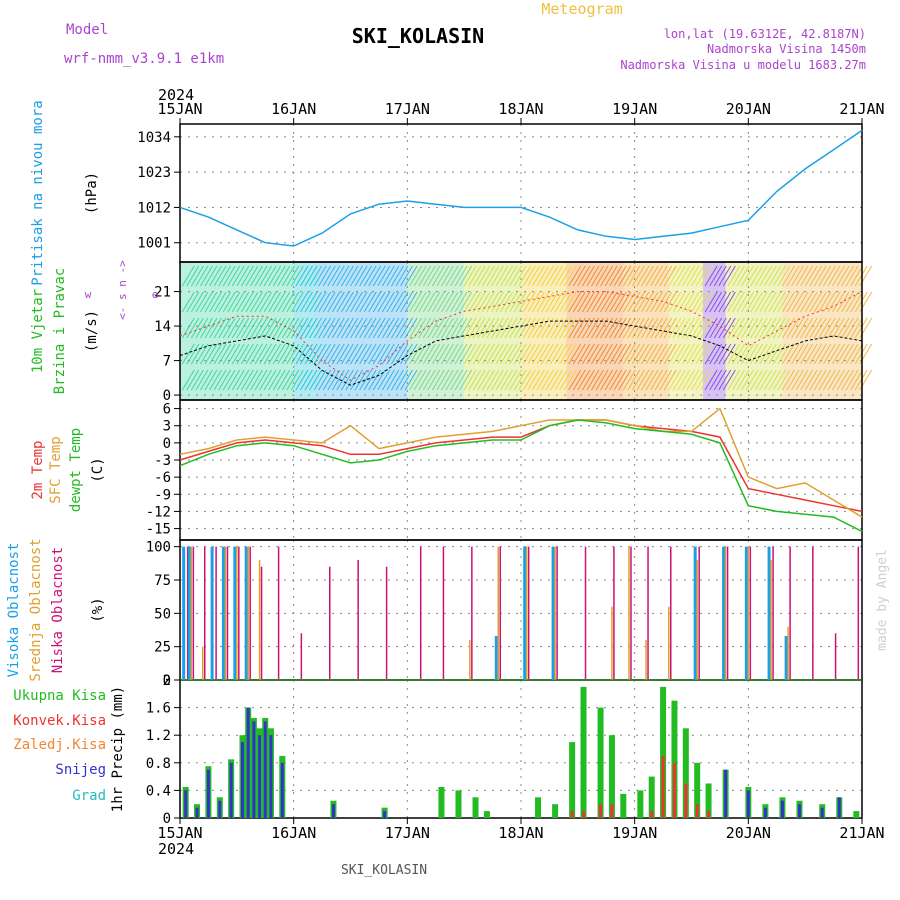  What do you see at coordinates (56, 469) in the screenshot?
I see `ylabel-sfc-temp: SFC Temp` at bounding box center [56, 469].